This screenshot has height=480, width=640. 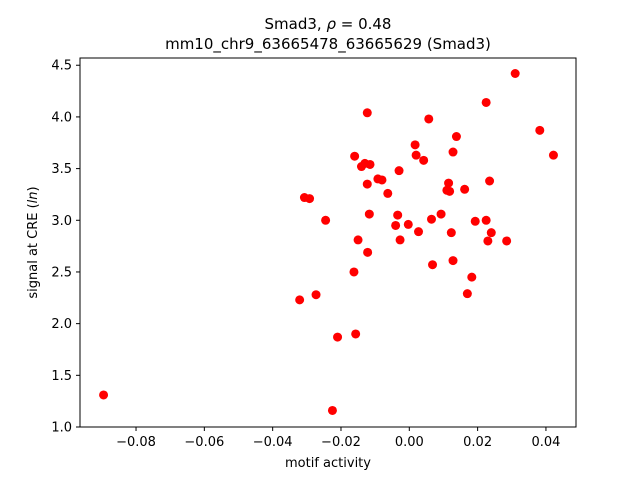 What do you see at coordinates (33, 188) in the screenshot?
I see `y-label-suffix: )` at bounding box center [33, 188].